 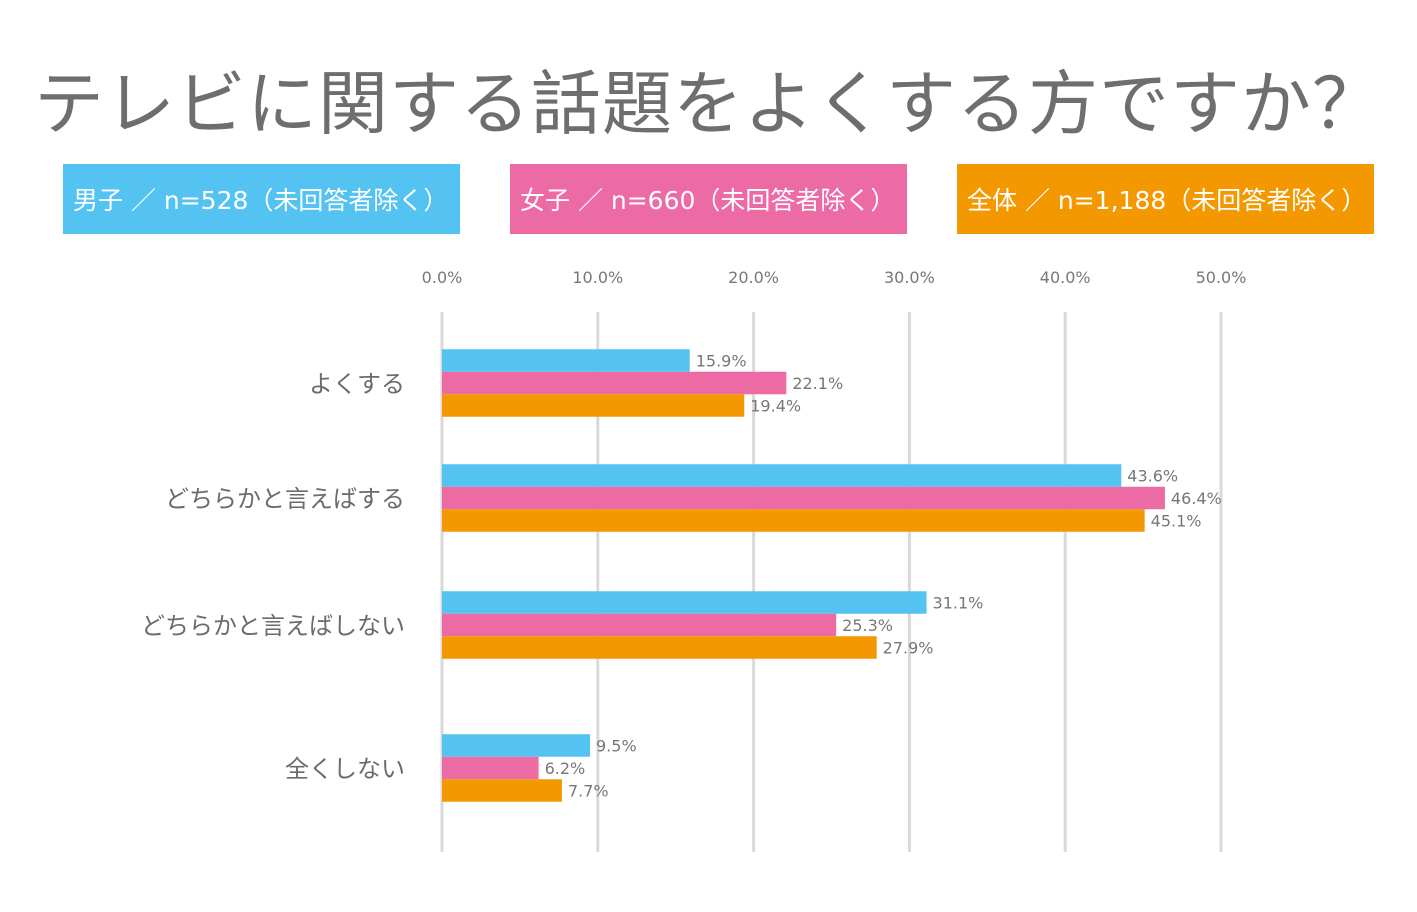 What do you see at coordinates (588, 791) in the screenshot?
I see `data-label: 7.7%` at bounding box center [588, 791].